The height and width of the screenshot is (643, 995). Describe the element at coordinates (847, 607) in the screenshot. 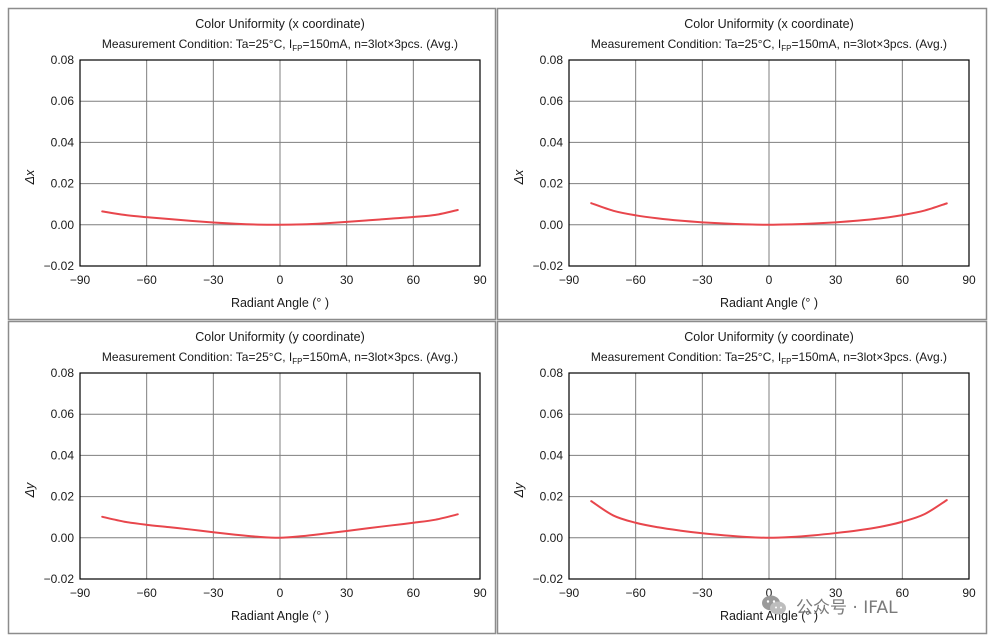

I see `watermark-text: 公众号 · IFAL` at that location.